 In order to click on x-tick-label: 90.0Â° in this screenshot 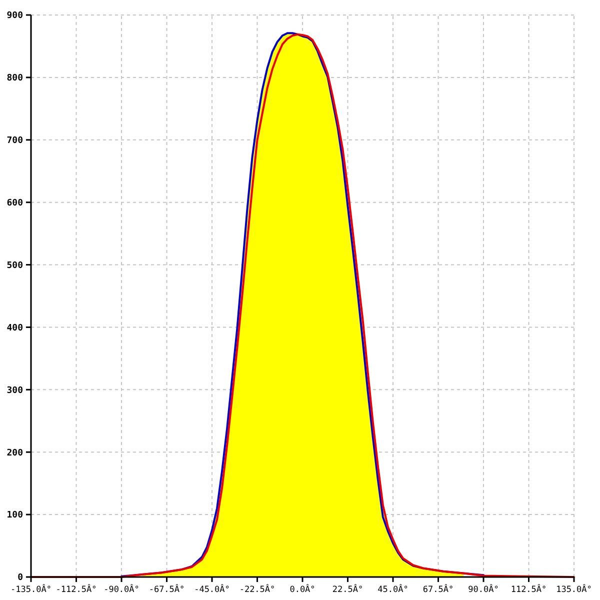, I will do `click(483, 589)`.